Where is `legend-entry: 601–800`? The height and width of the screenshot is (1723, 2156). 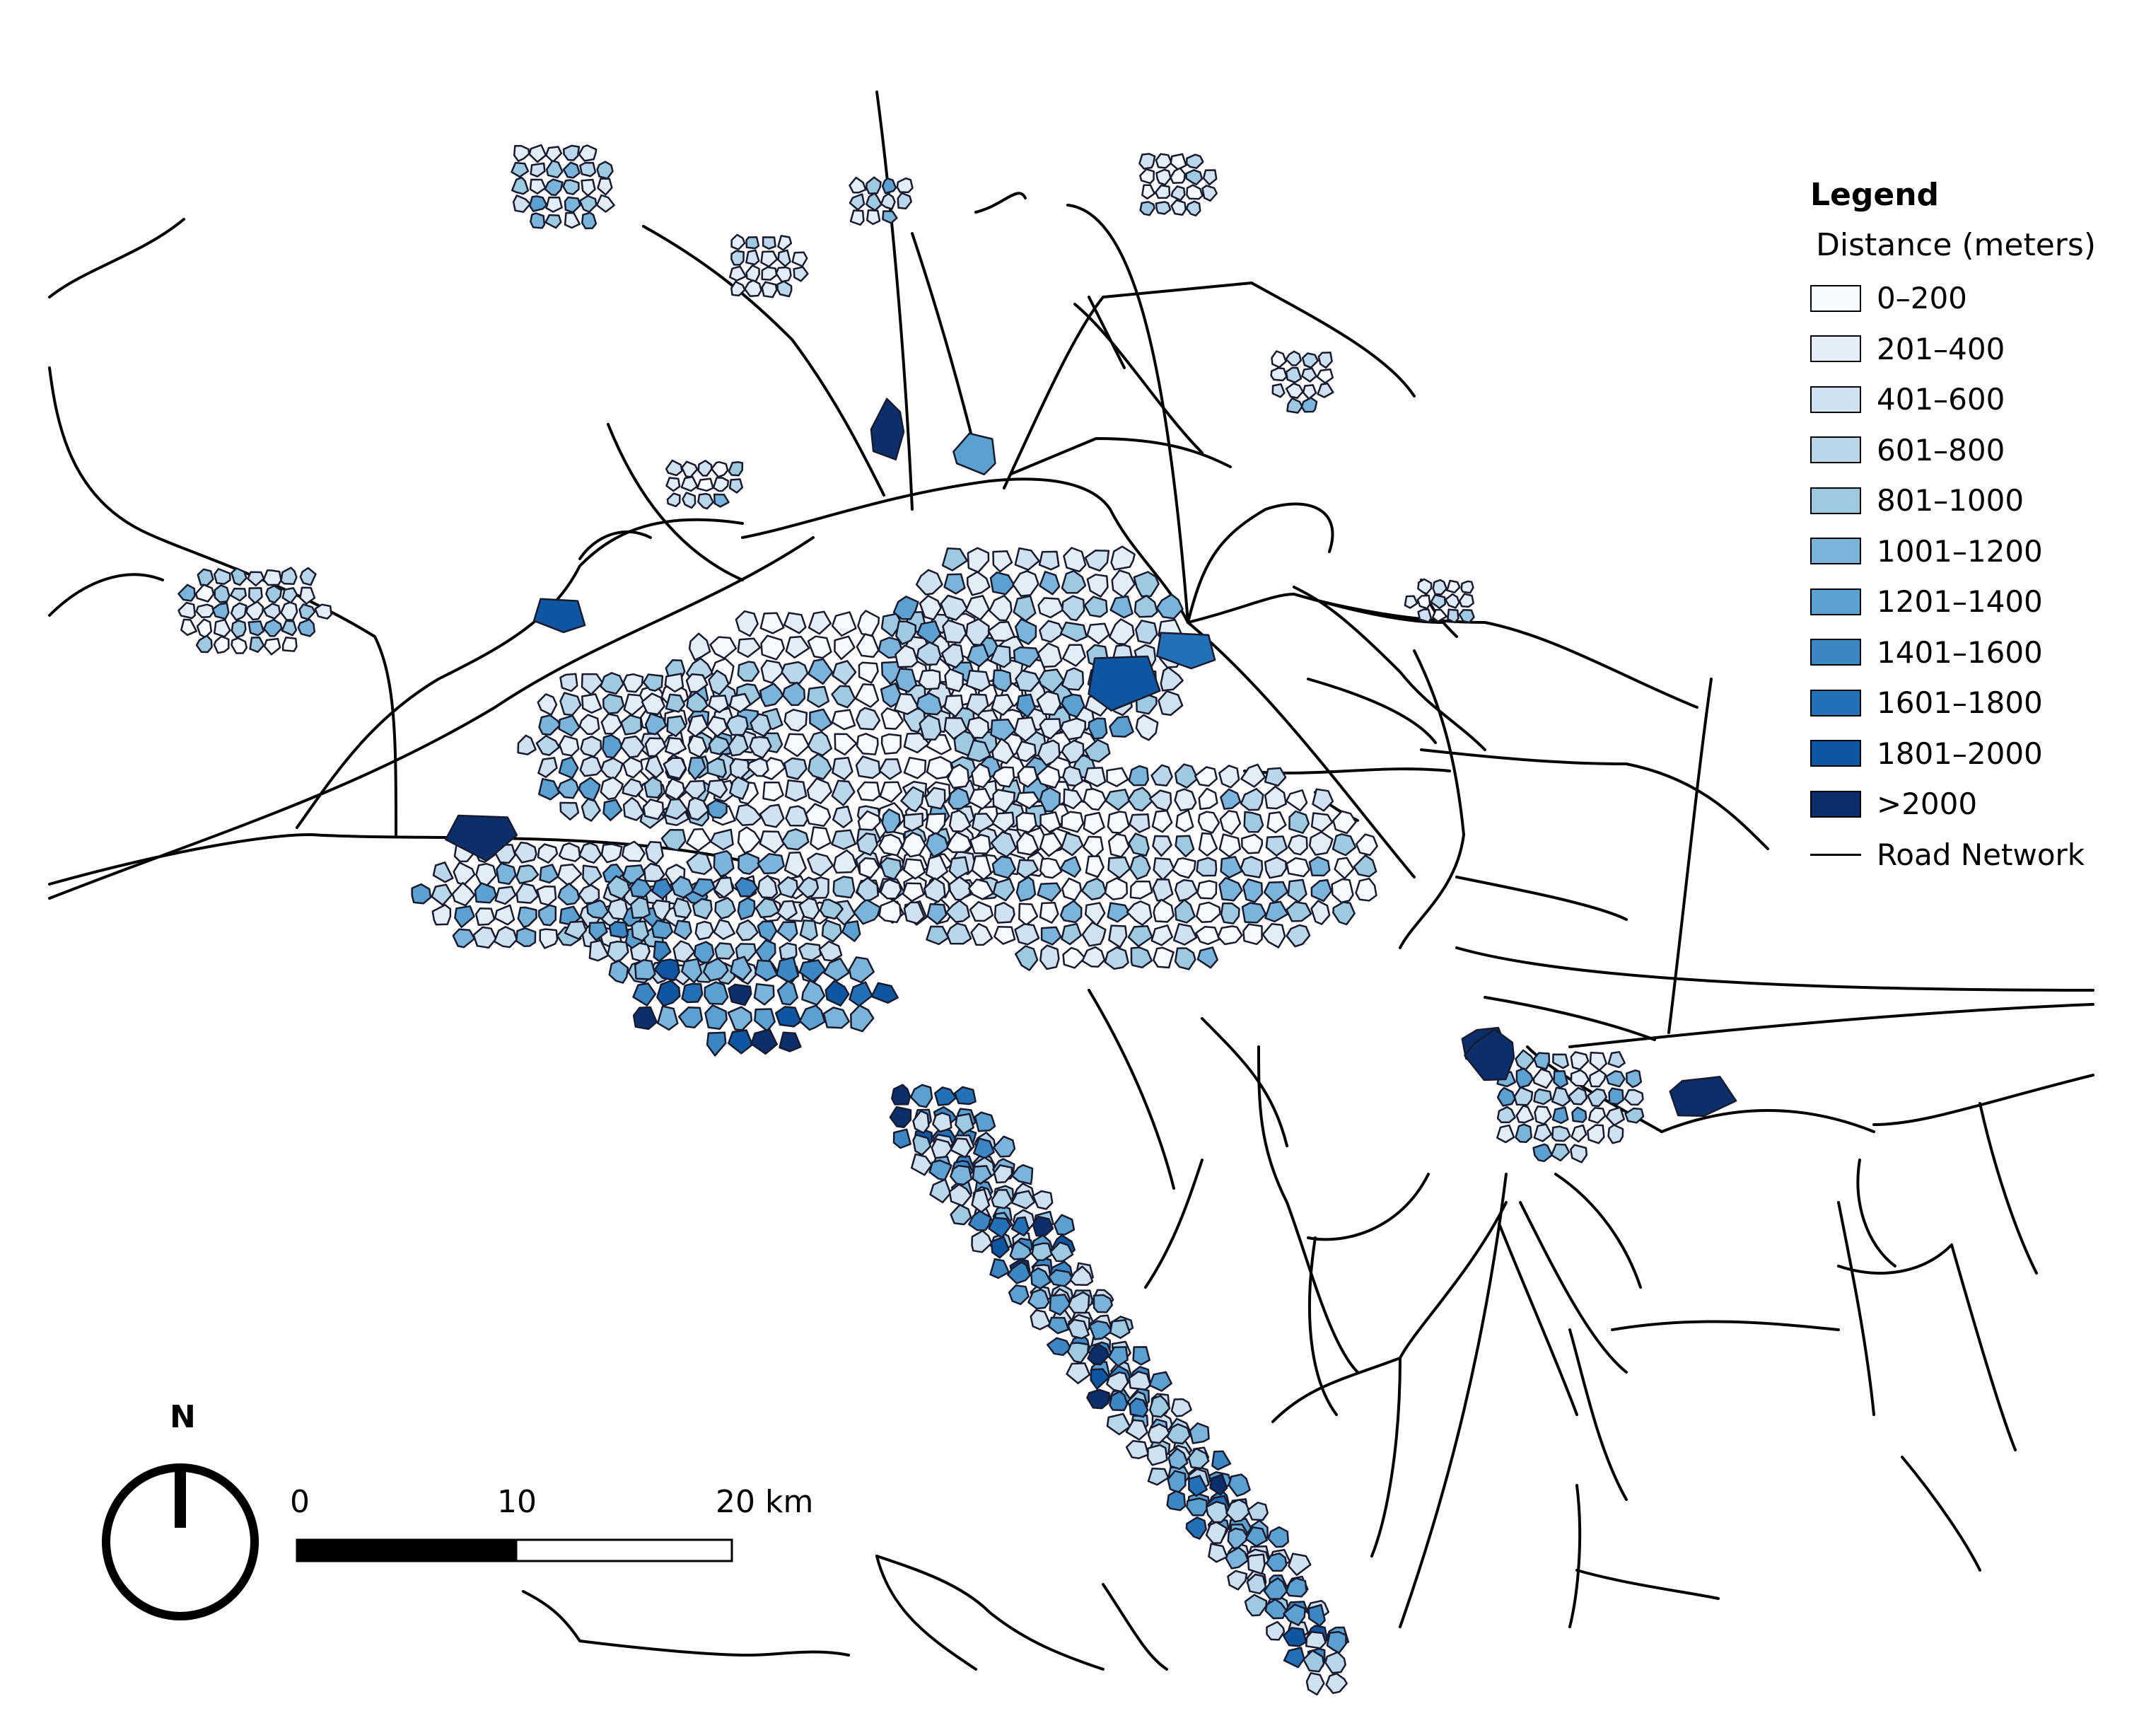 legend-entry: 601–800 is located at coordinates (1976, 450).